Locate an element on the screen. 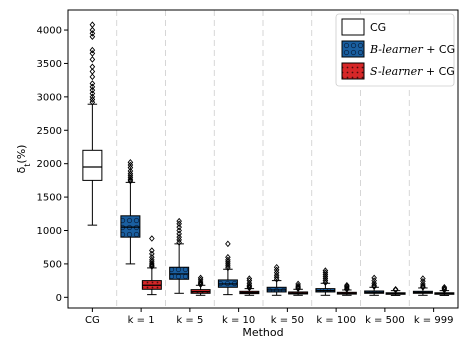  x-tick-label: k = 999 is located at coordinates (434, 320).